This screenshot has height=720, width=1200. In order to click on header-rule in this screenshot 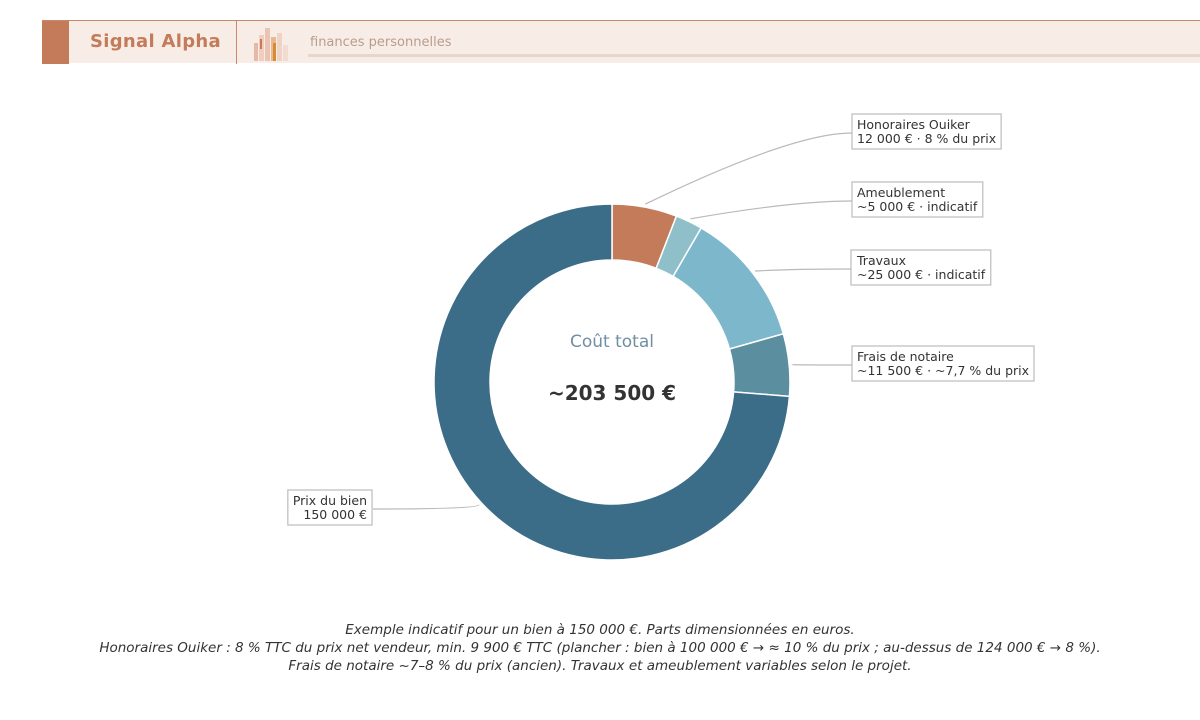, I will do `click(754, 55)`.